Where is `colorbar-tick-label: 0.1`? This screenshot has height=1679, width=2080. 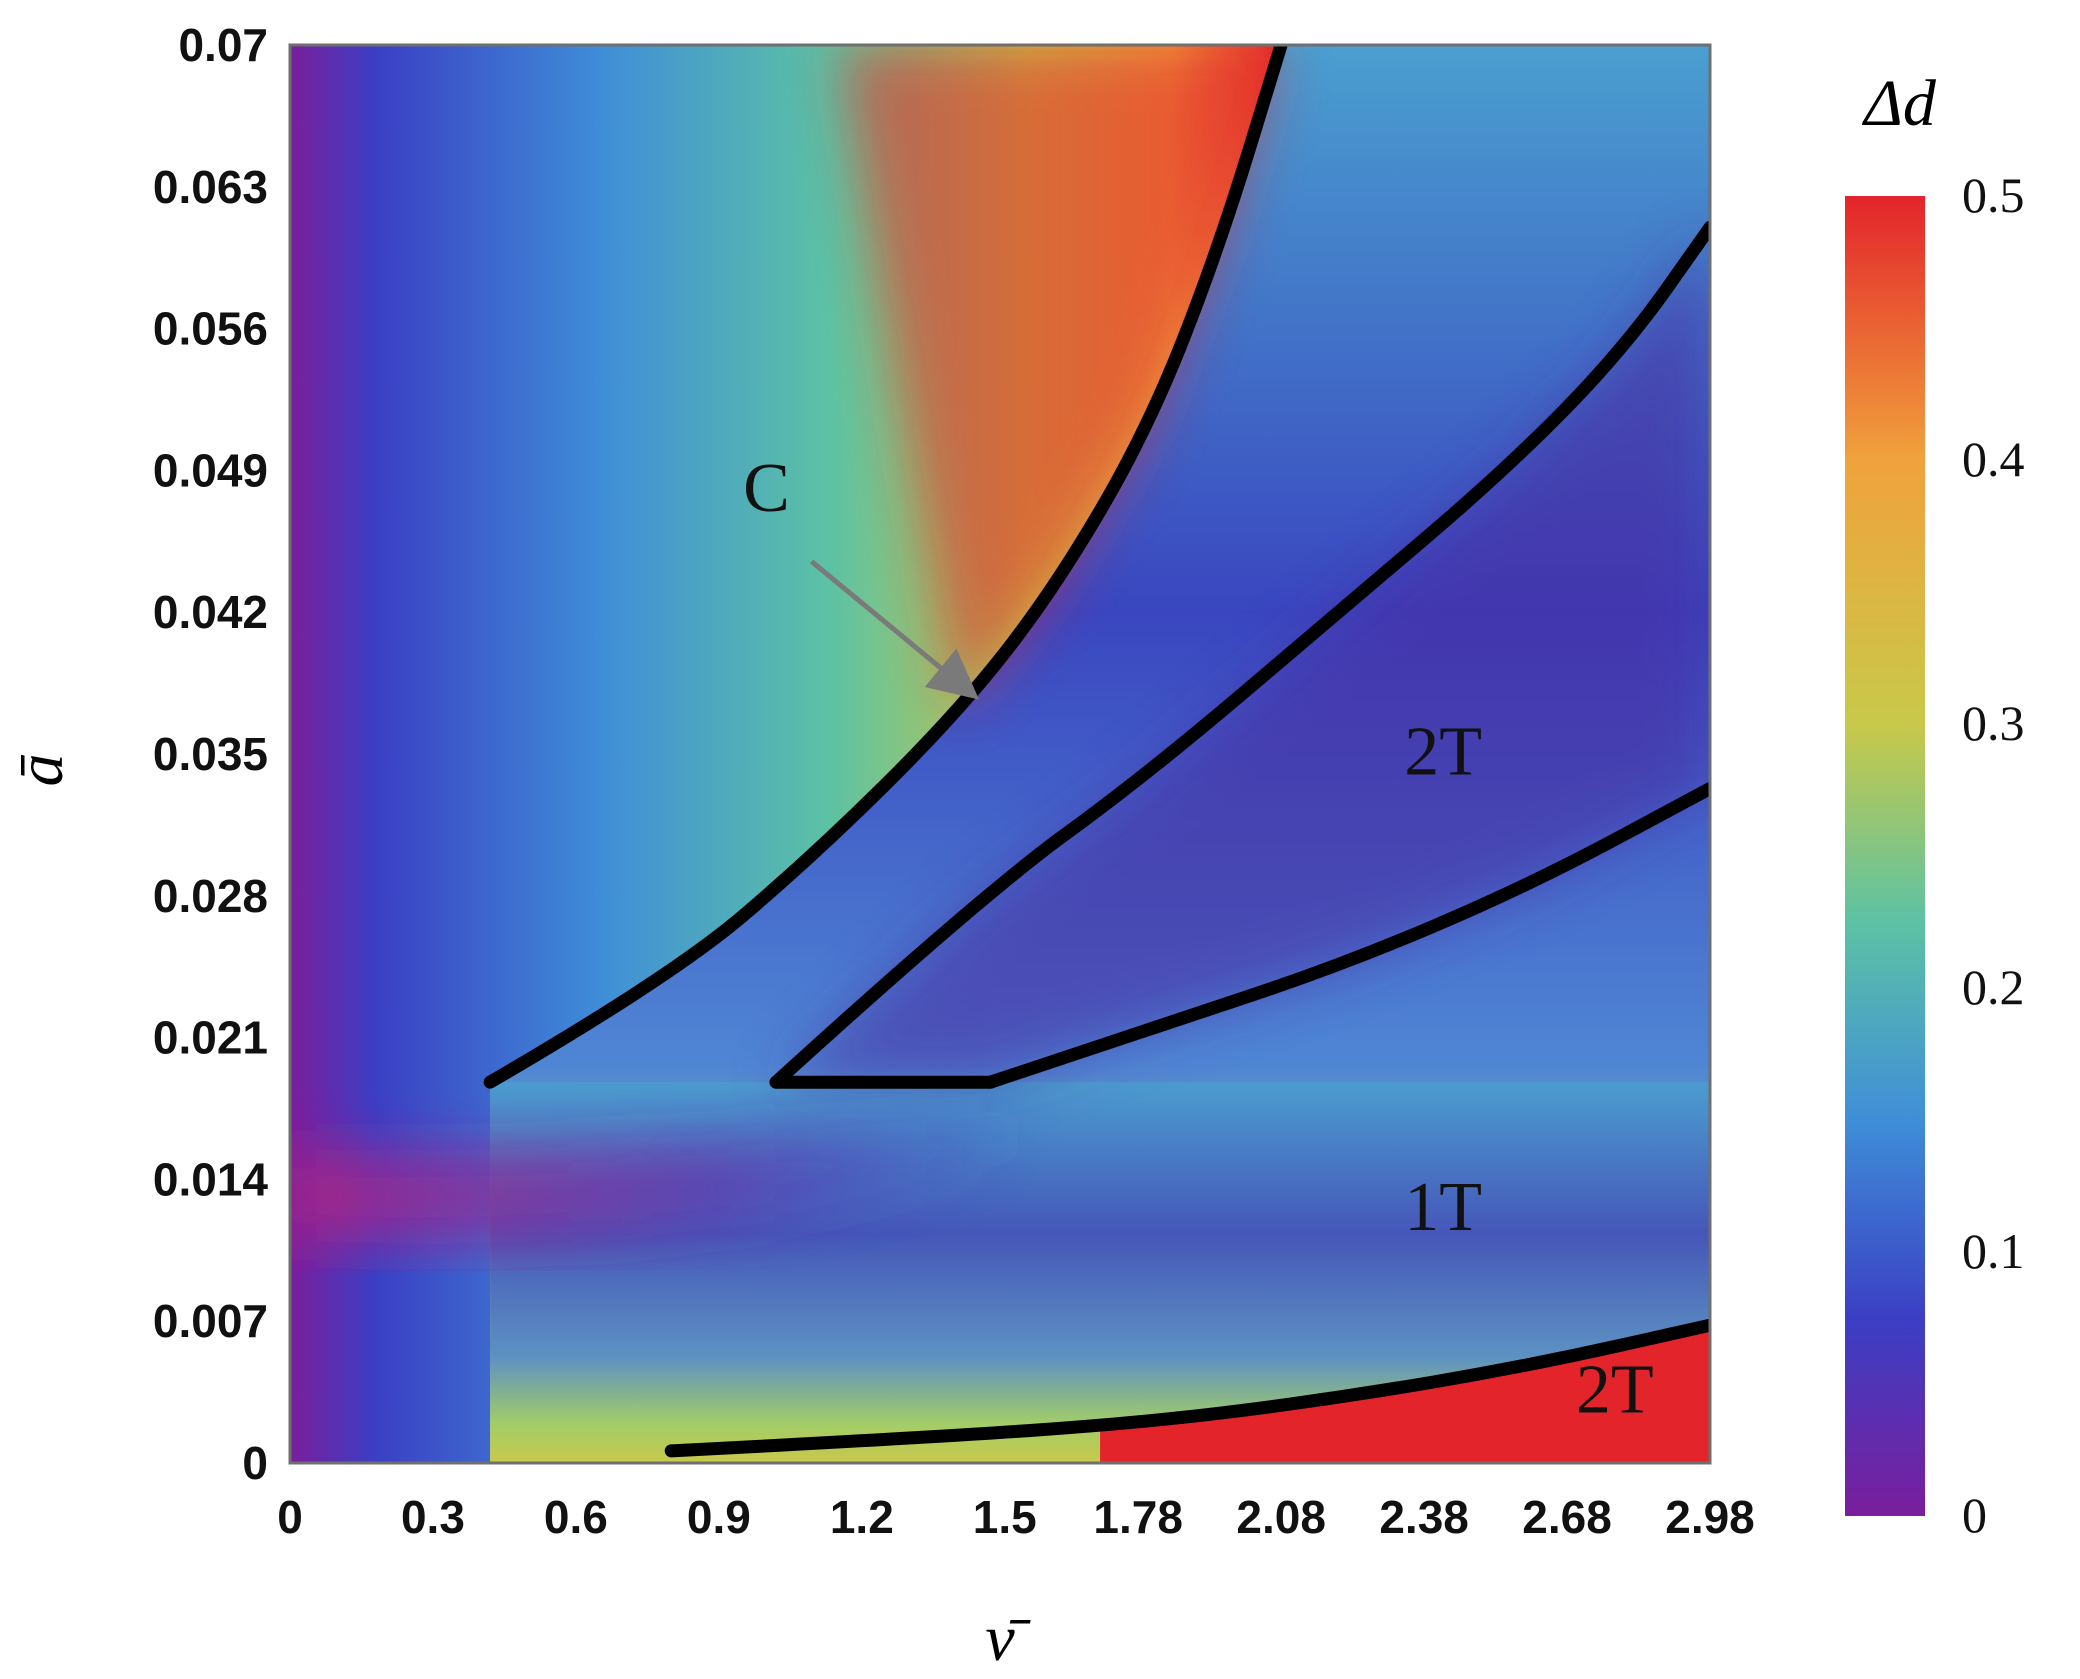 colorbar-tick-label: 0.1 is located at coordinates (1993, 1251).